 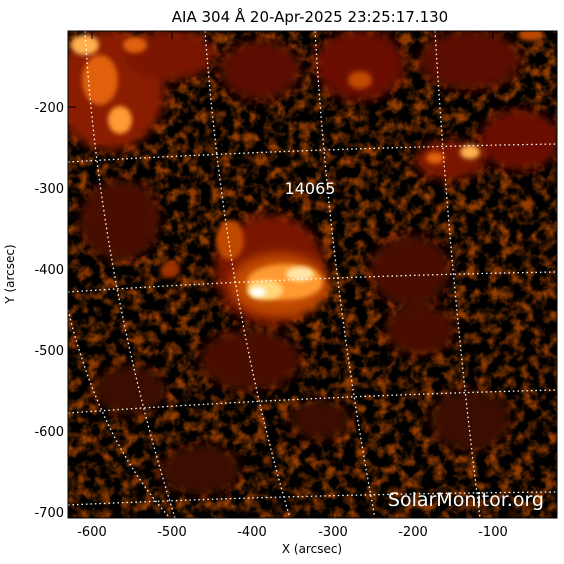 What do you see at coordinates (10, 274) in the screenshot?
I see `y-axis-label: Y (arcsec)` at bounding box center [10, 274].